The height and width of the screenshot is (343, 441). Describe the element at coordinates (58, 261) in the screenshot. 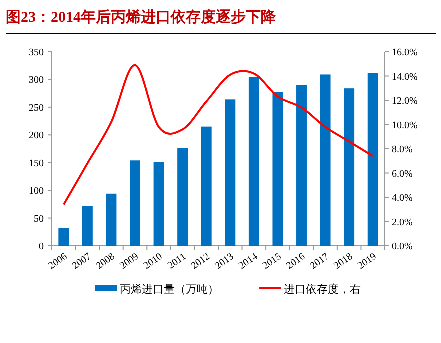

I see `x-tick-label: 2006` at that location.